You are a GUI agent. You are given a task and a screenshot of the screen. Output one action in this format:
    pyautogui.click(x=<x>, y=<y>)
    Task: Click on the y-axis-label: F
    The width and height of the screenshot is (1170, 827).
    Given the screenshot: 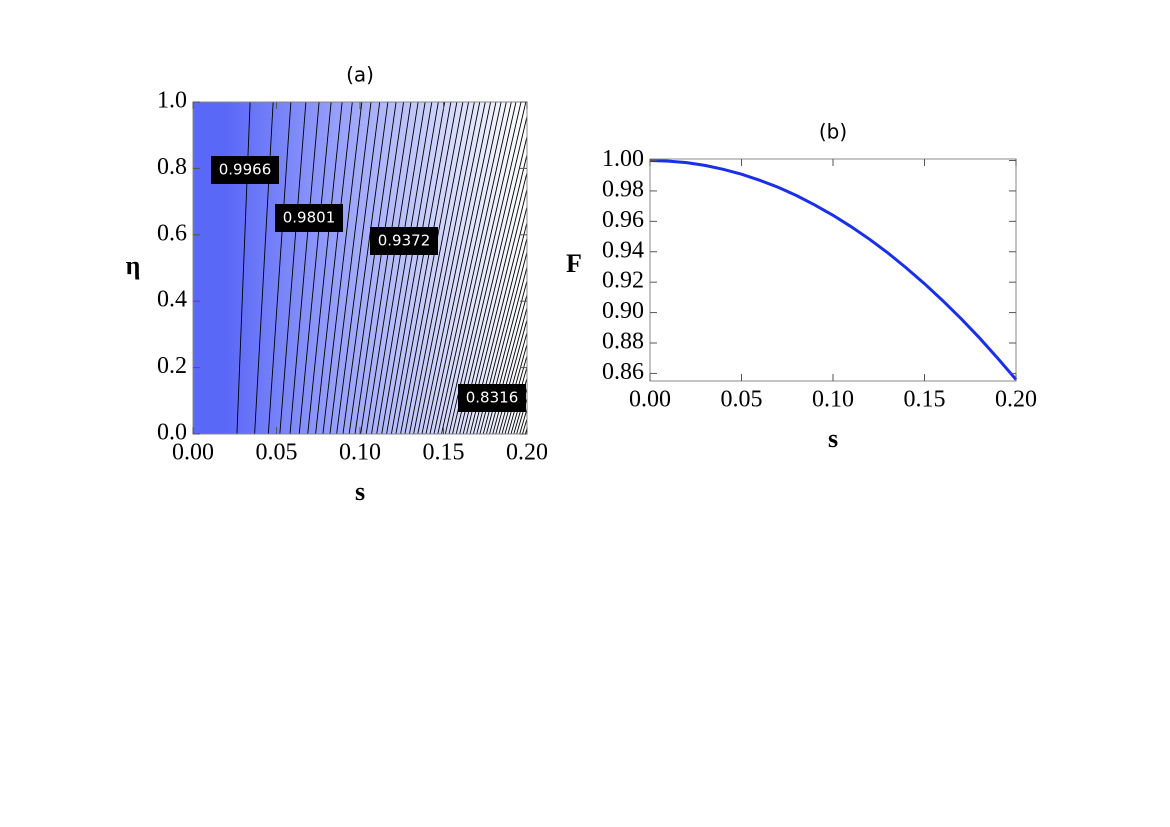 What is the action you would take?
    pyautogui.click(x=574, y=263)
    